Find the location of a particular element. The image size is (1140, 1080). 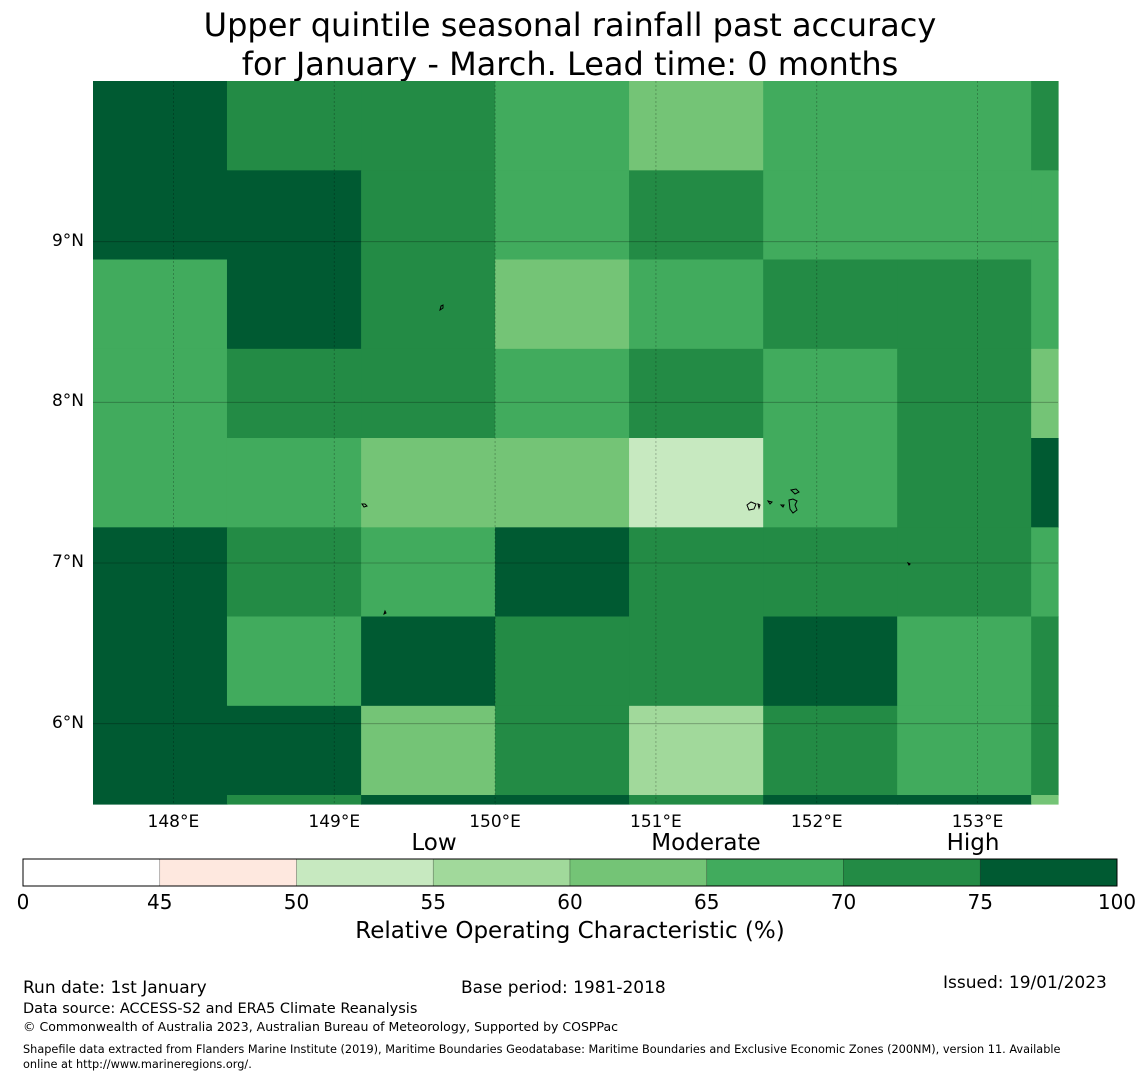

lat-label-6n: 6°N is located at coordinates (67, 722).